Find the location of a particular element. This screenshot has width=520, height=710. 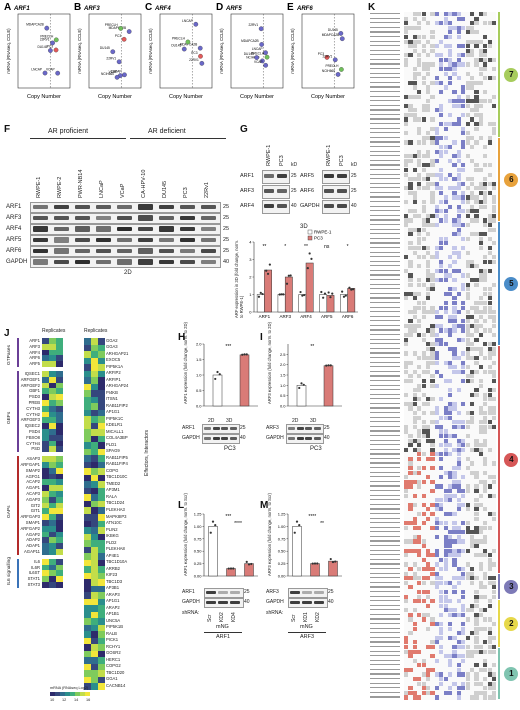

gene-label: ITSN1 is located at coordinates (112, 399).